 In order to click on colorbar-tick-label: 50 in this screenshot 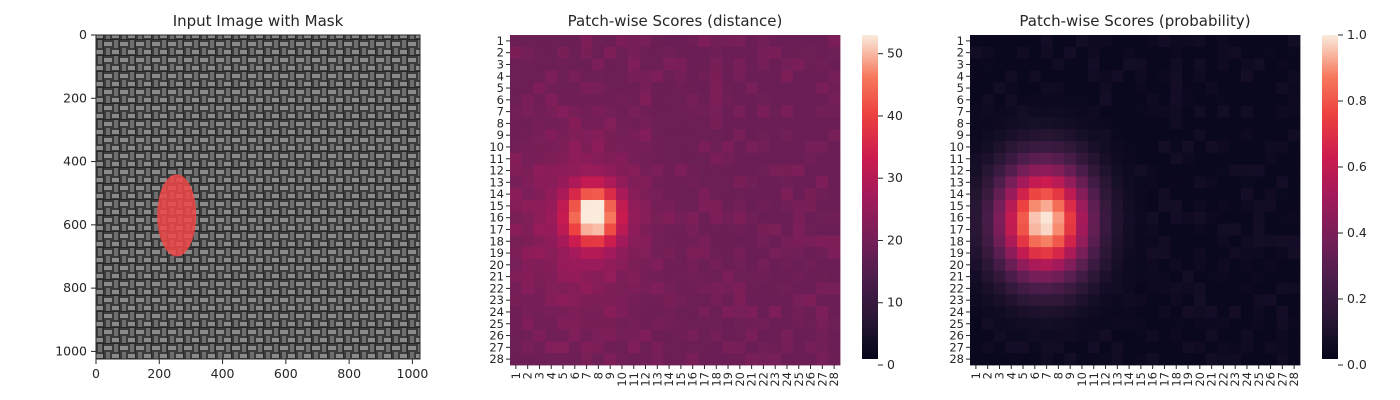, I will do `click(895, 53)`.